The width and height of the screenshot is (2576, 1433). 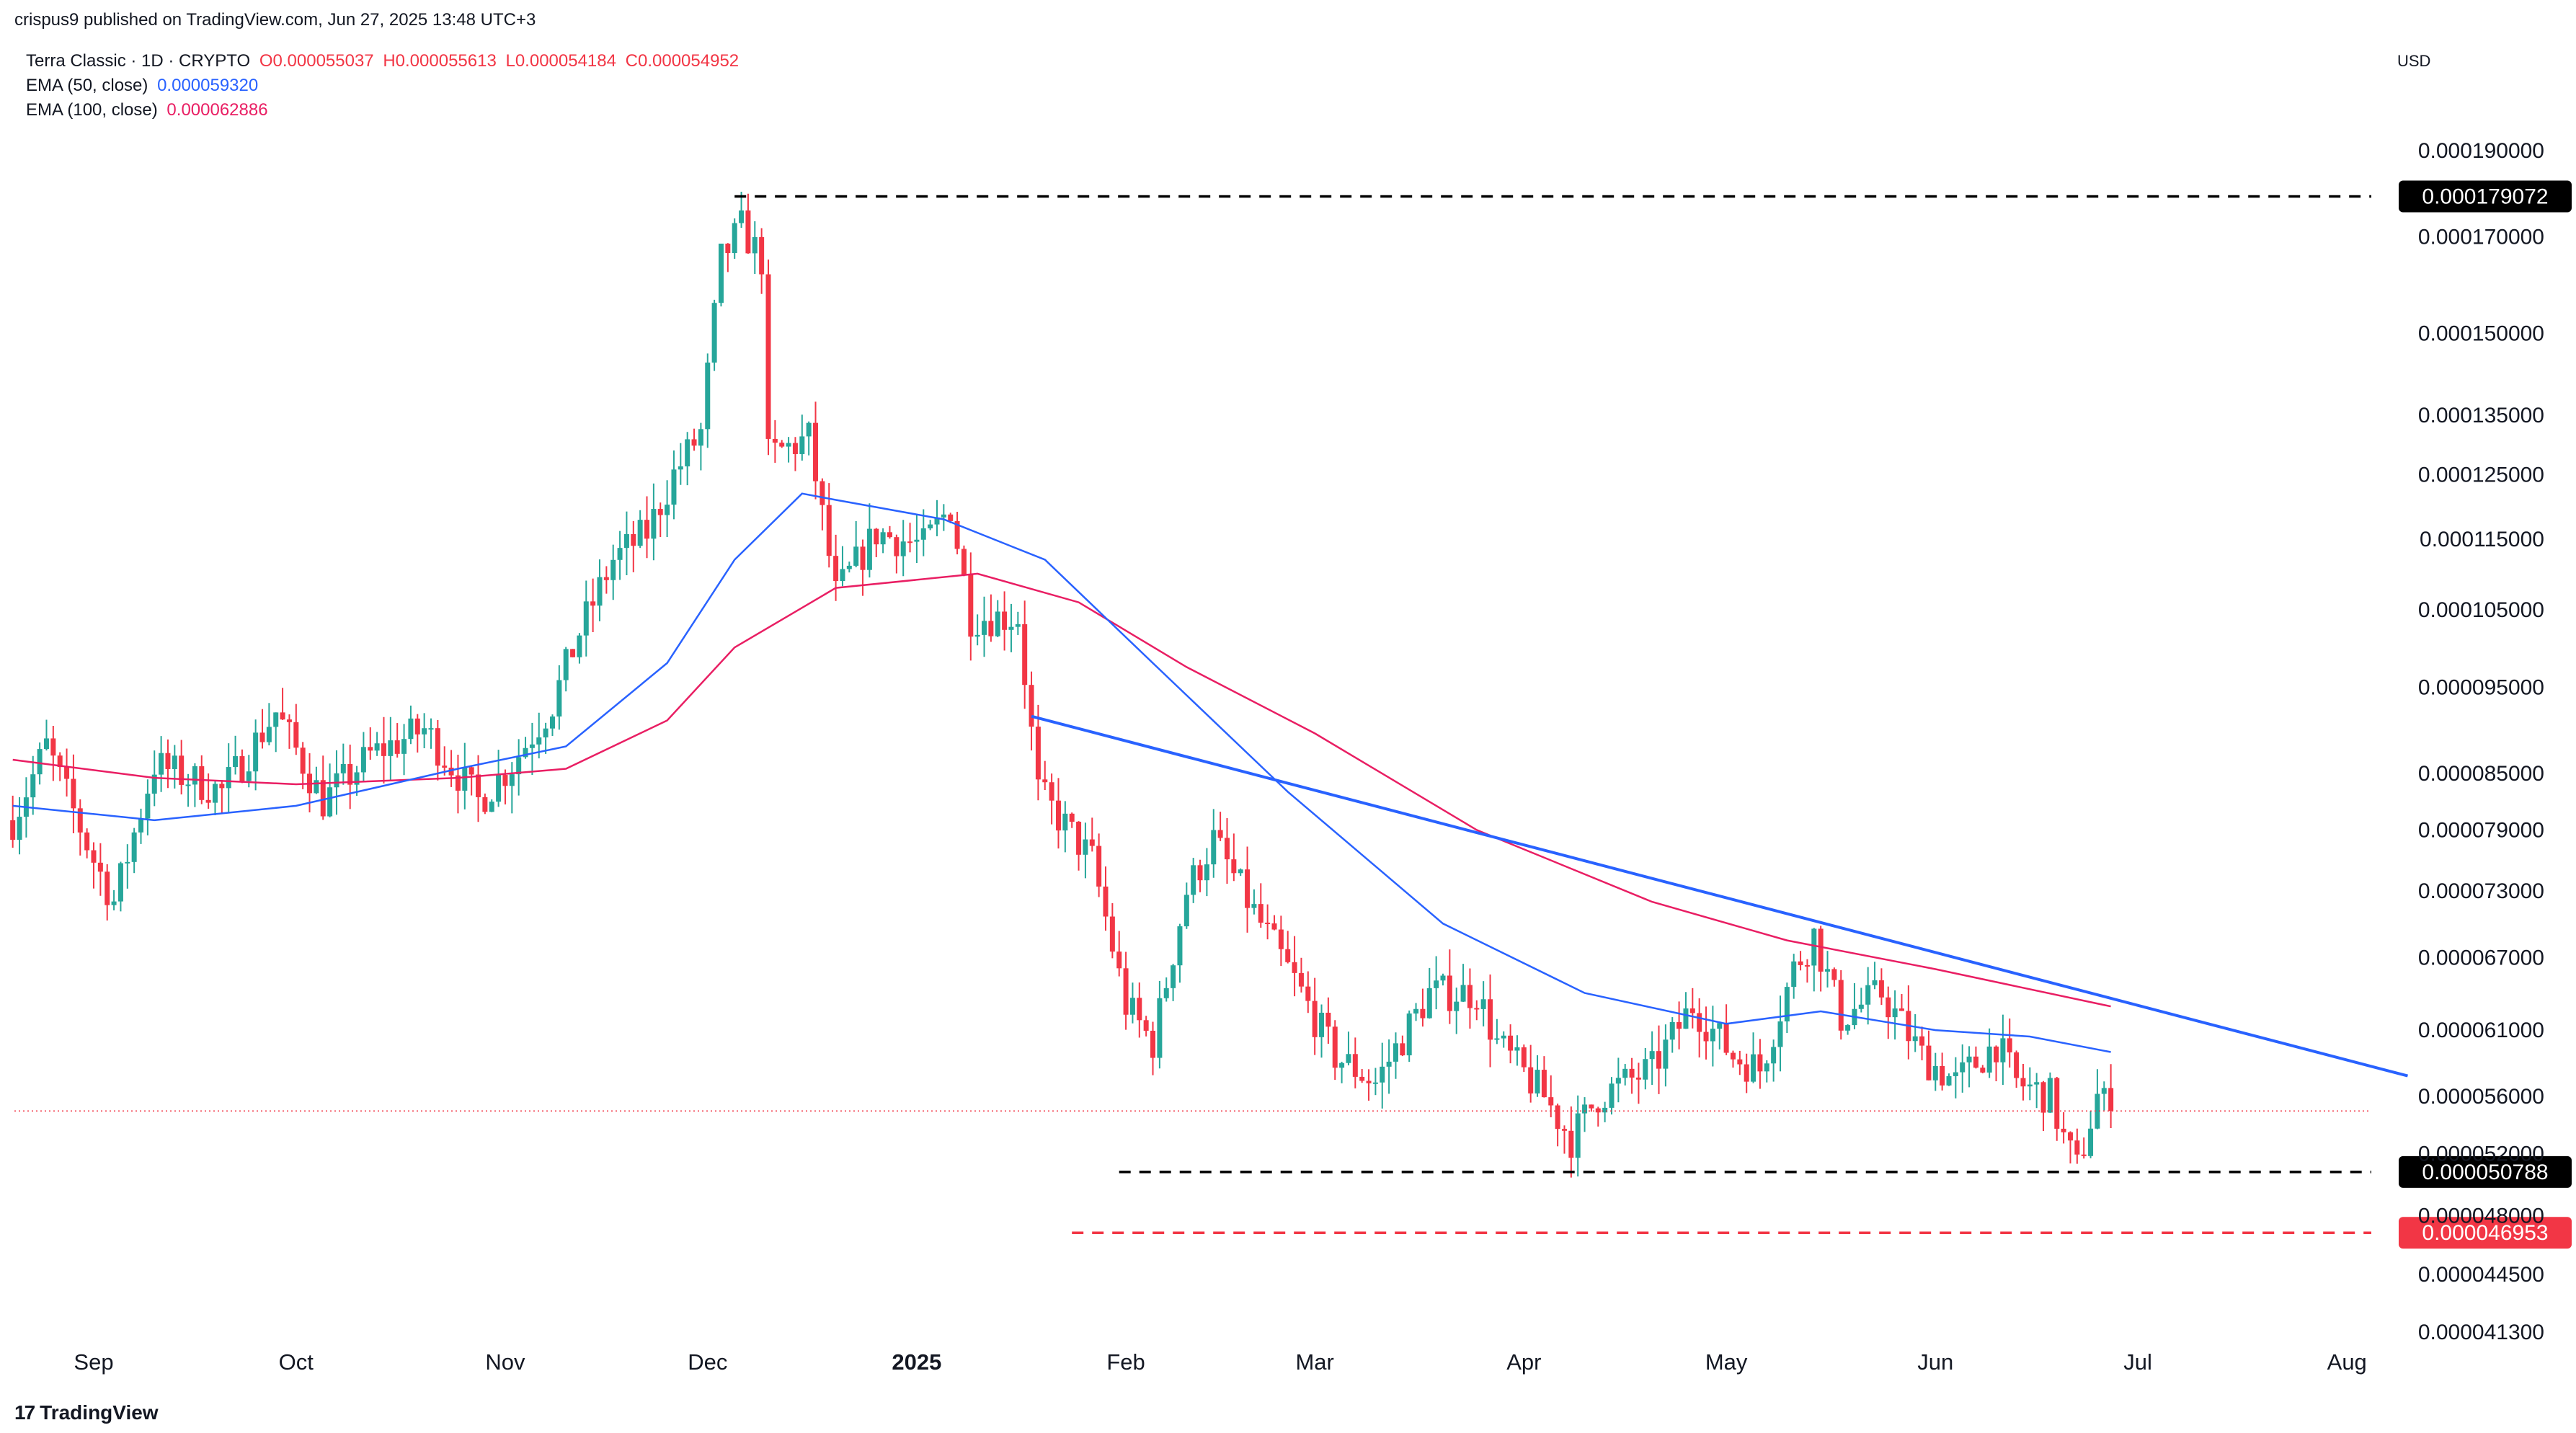 I want to click on legend-ema100-row: EMA (100, close) 0.000062886, so click(x=384, y=110).